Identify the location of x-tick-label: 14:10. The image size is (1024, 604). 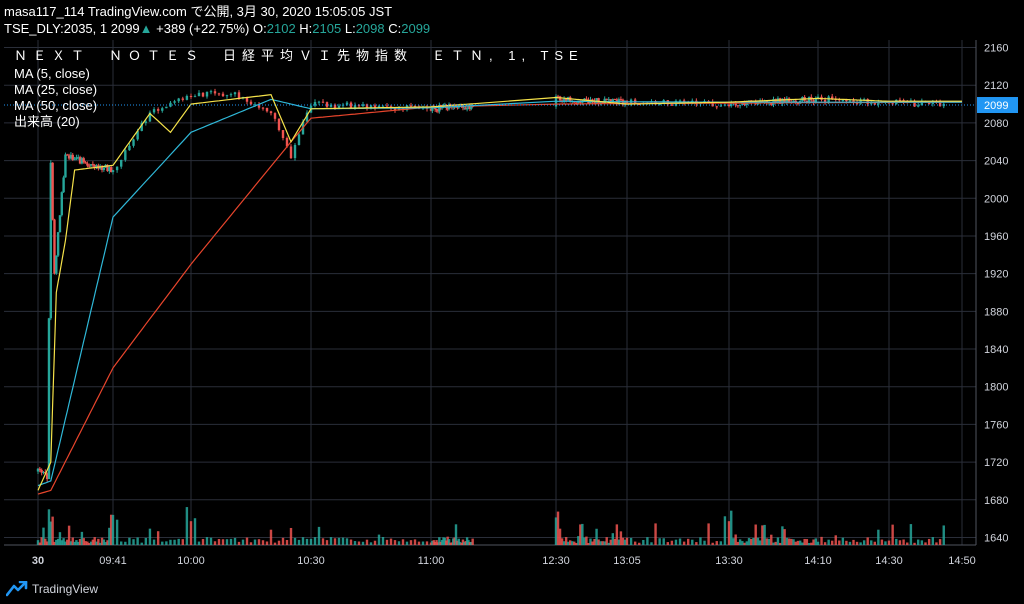
(818, 561).